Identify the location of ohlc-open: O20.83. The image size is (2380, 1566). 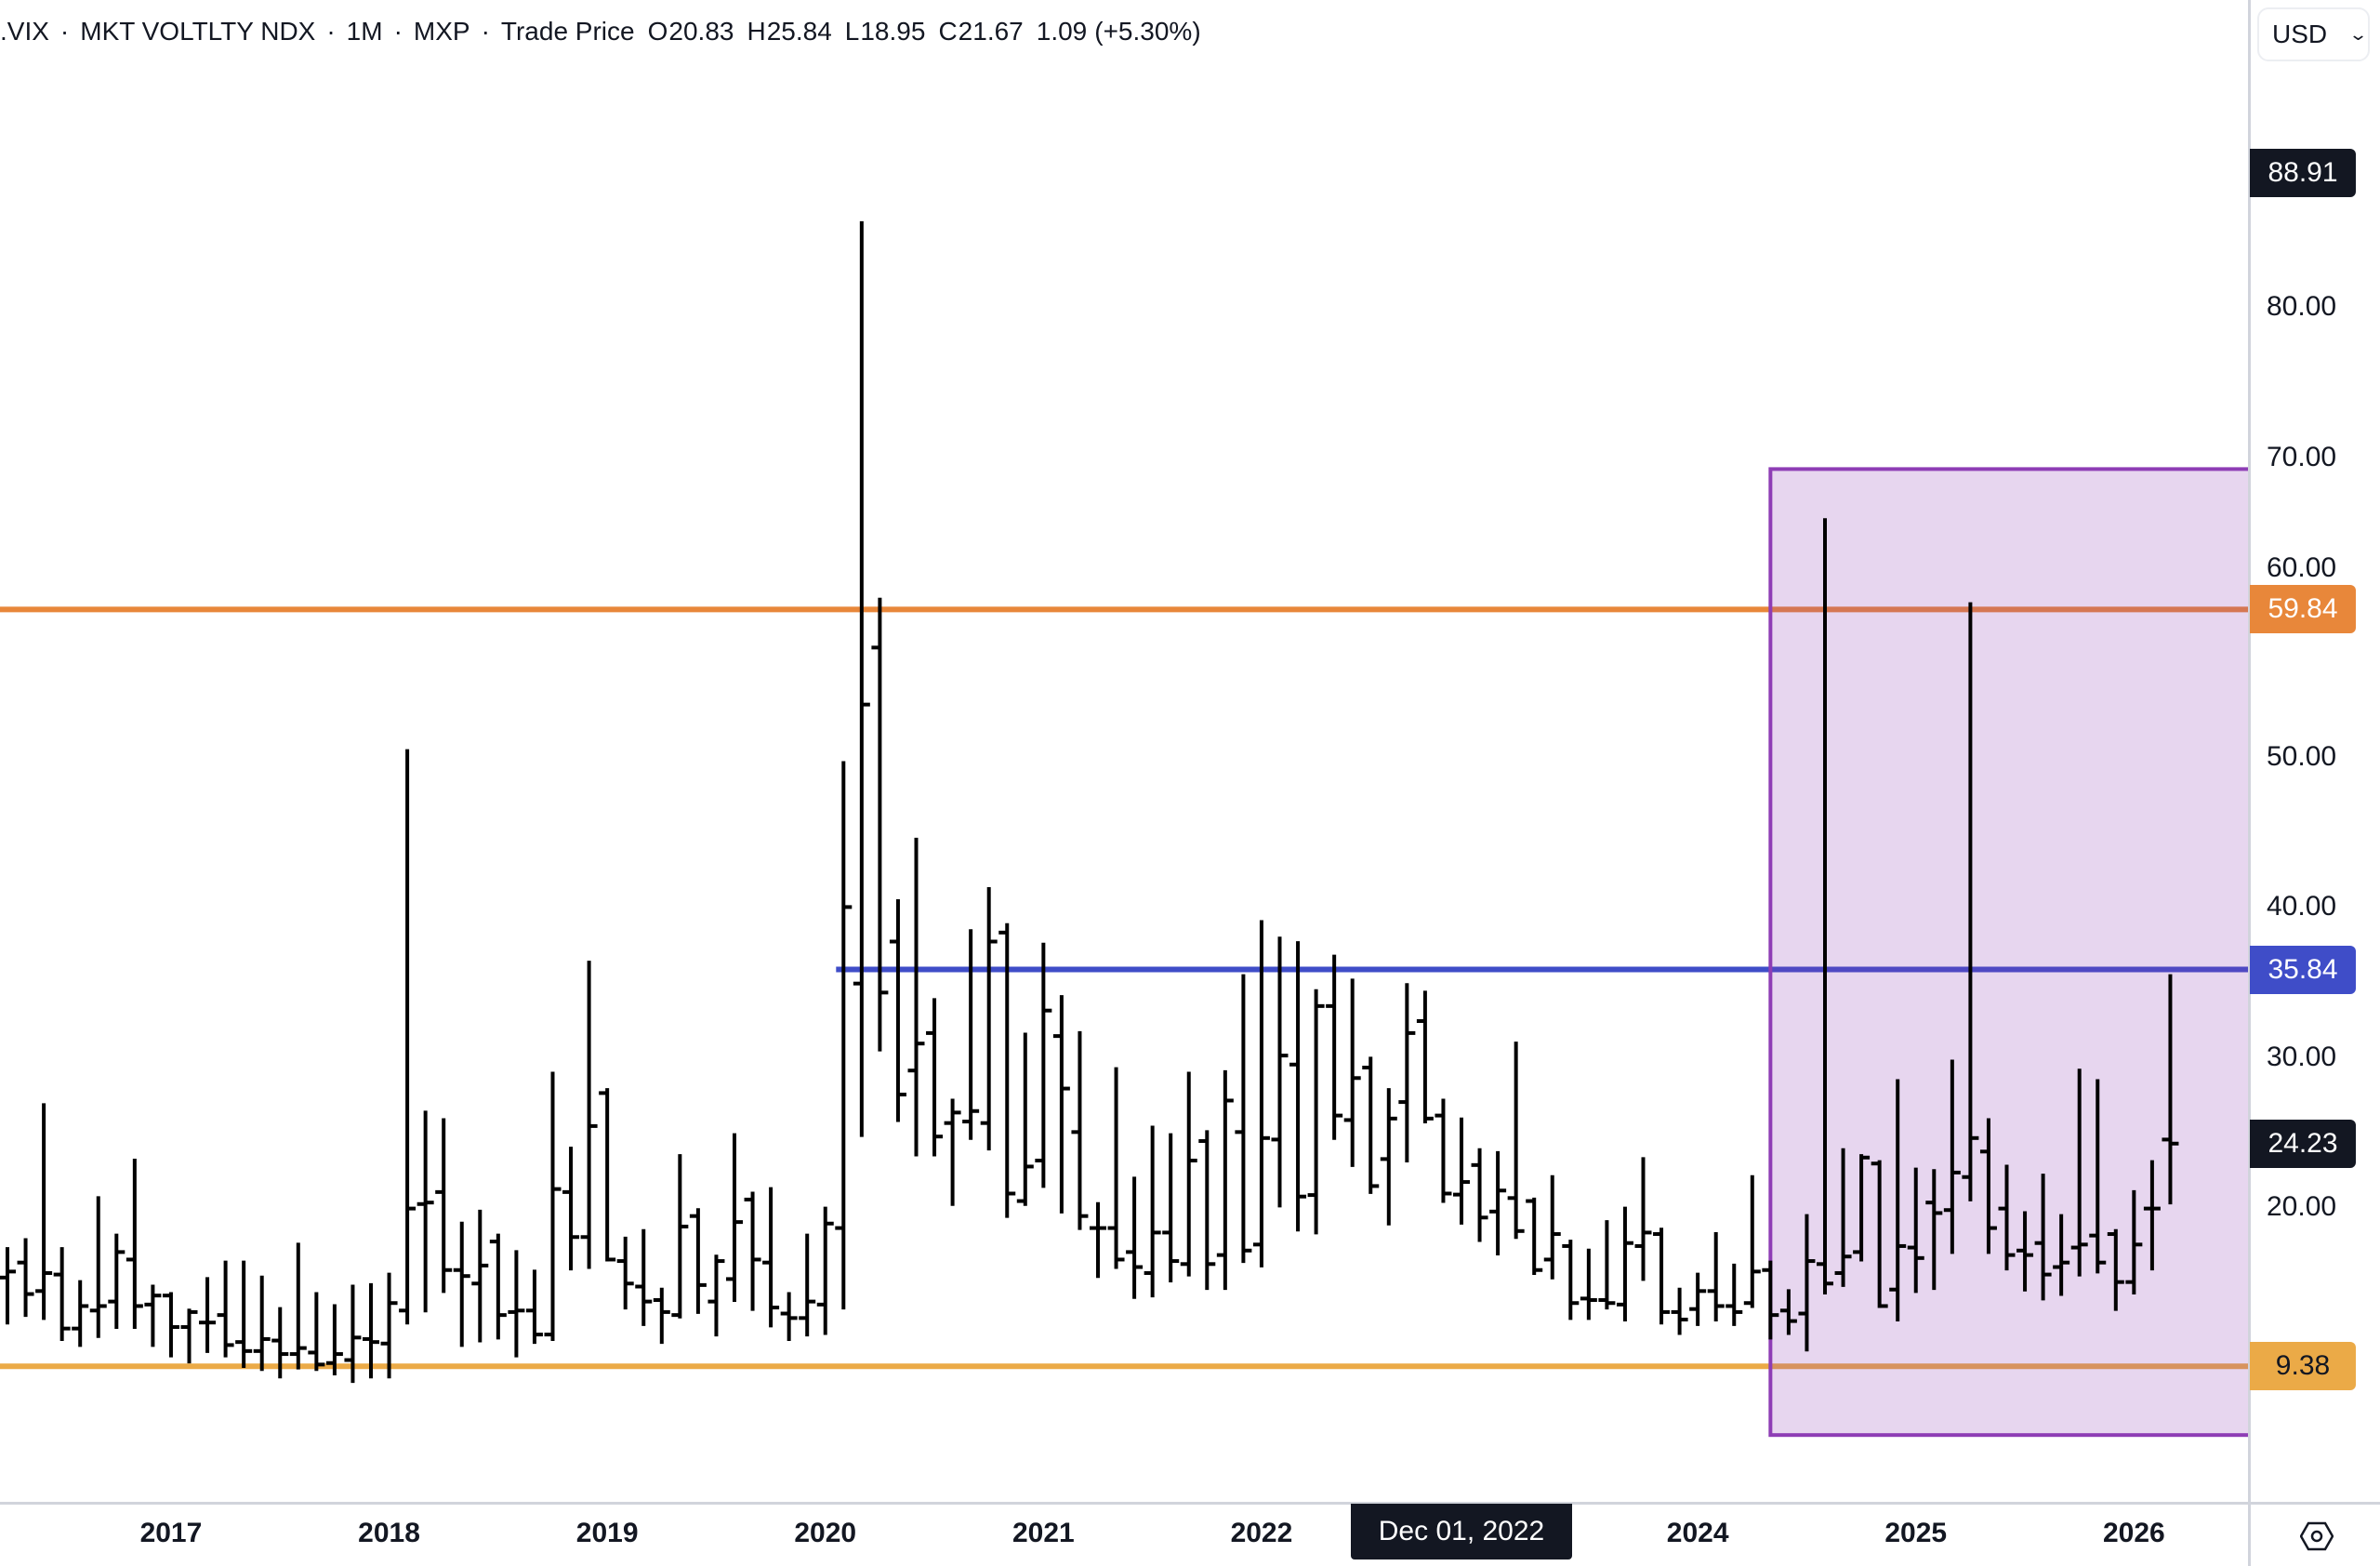
(690, 31).